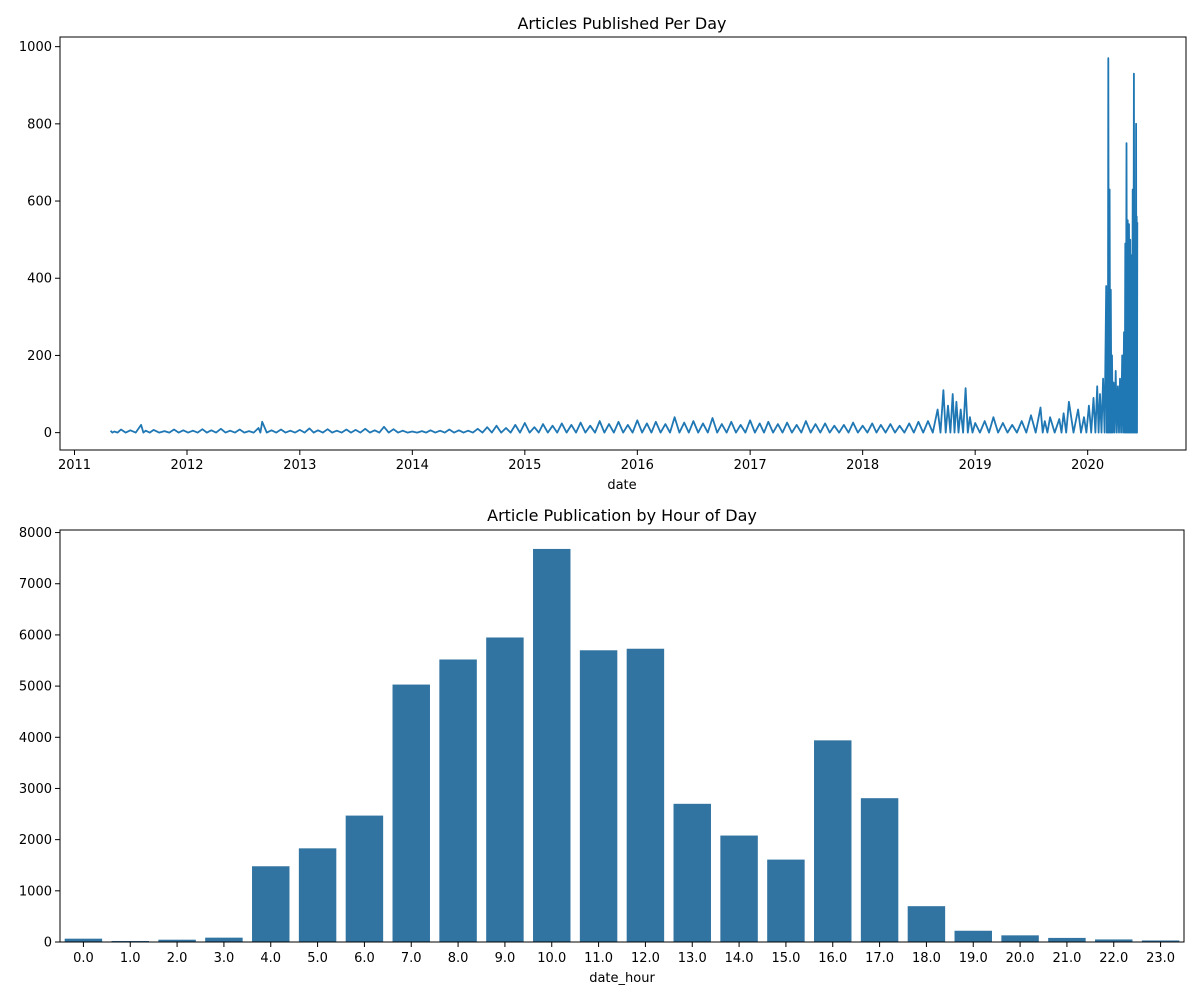 The width and height of the screenshot is (1200, 1000). I want to click on bar-x-tick-label: 13.0, so click(692, 958).